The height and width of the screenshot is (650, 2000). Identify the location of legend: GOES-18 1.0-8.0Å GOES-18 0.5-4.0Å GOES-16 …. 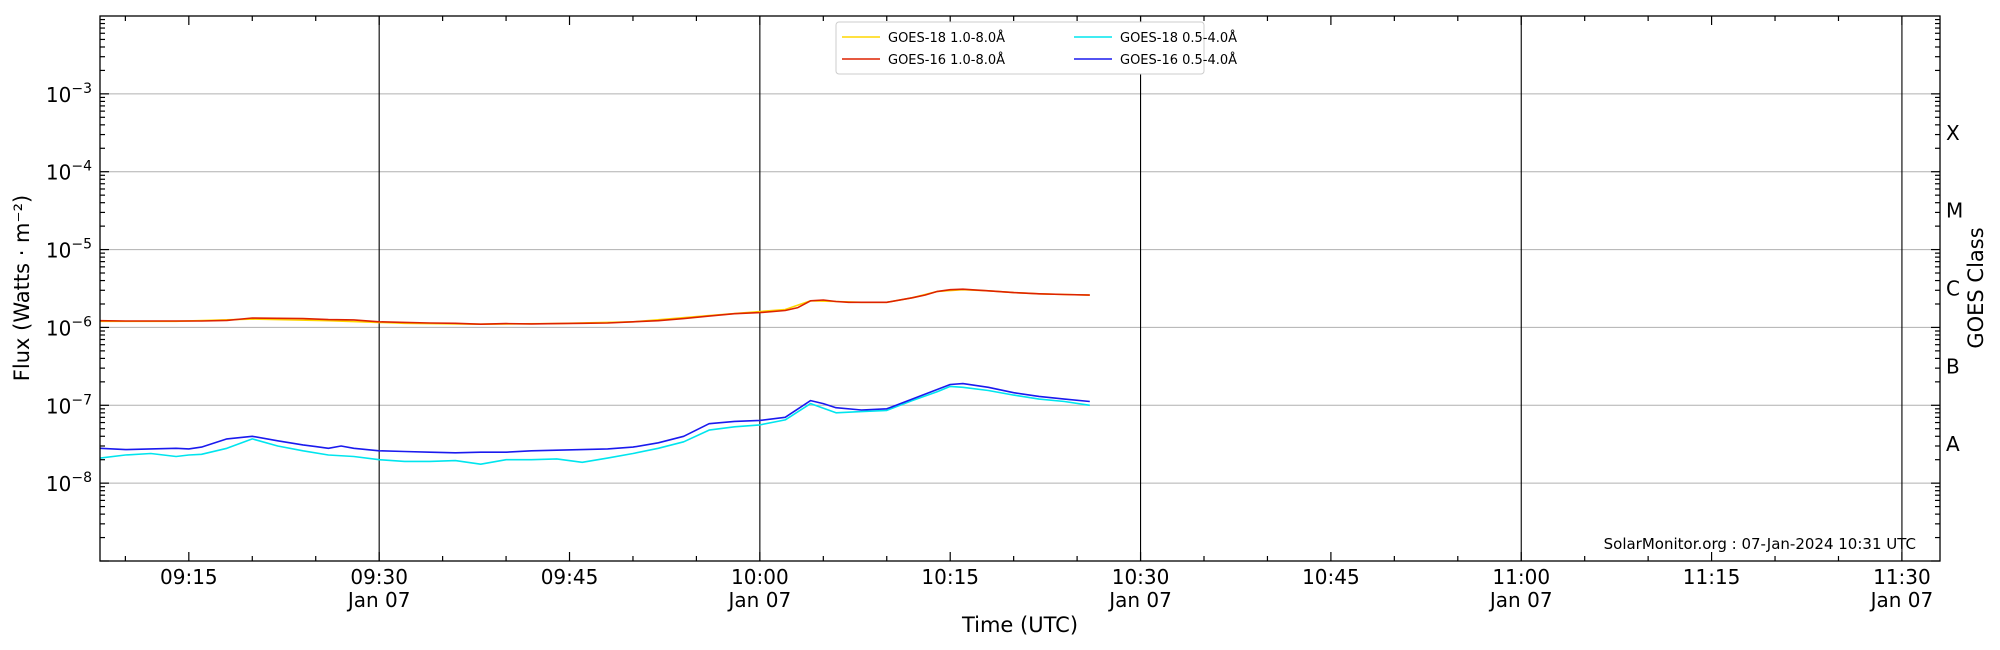
(1036, 48).